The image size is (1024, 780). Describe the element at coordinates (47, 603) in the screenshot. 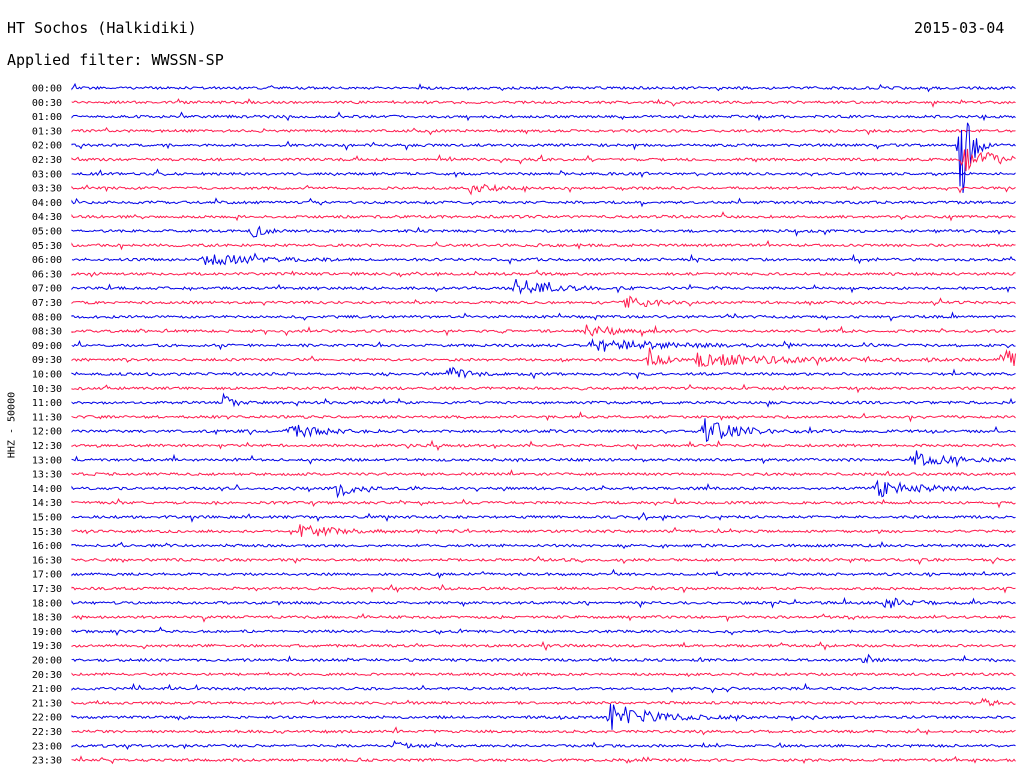

I see `row-label: 18:00` at that location.